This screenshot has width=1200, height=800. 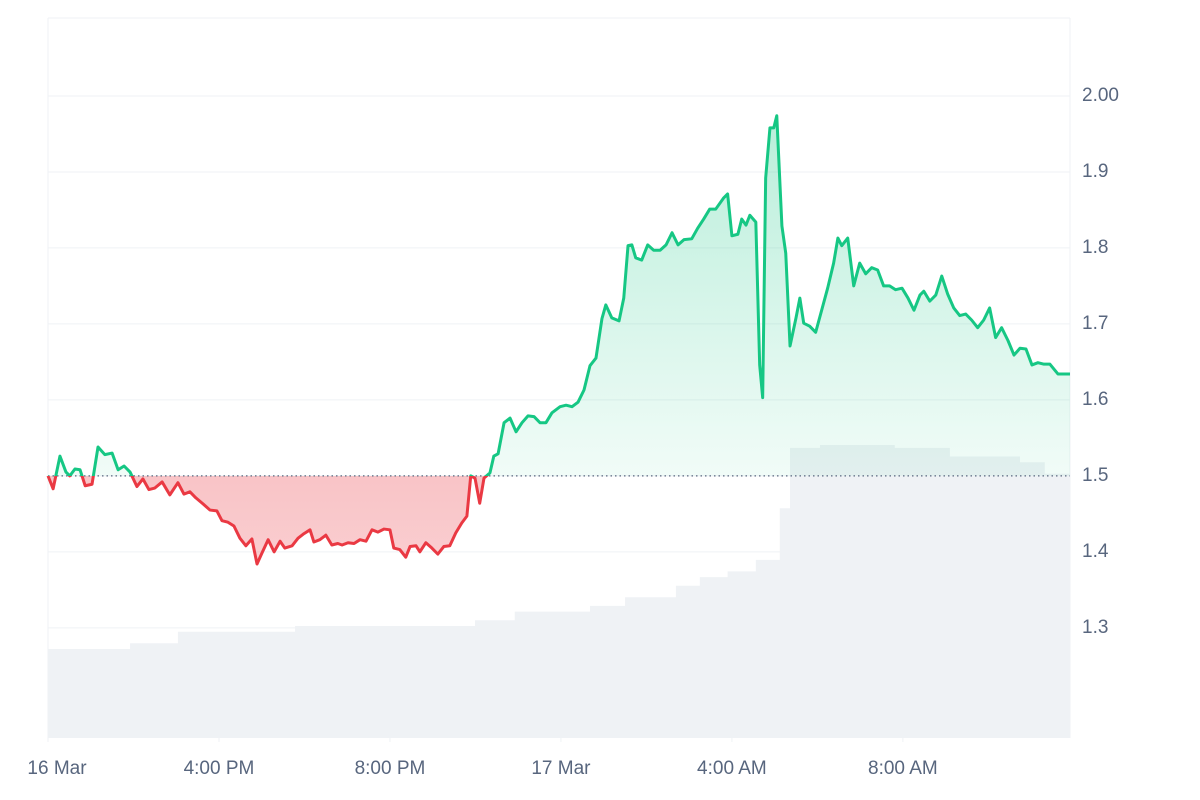 What do you see at coordinates (1095, 551) in the screenshot?
I see `y-tick-label: 1.4` at bounding box center [1095, 551].